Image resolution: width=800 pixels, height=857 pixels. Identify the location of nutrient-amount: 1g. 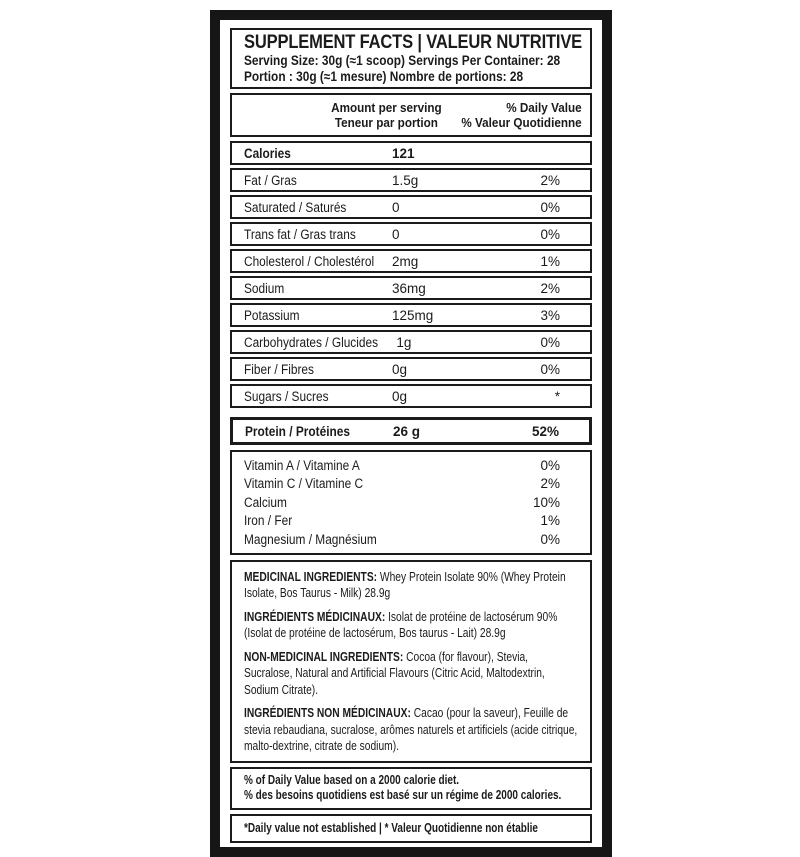
(404, 342).